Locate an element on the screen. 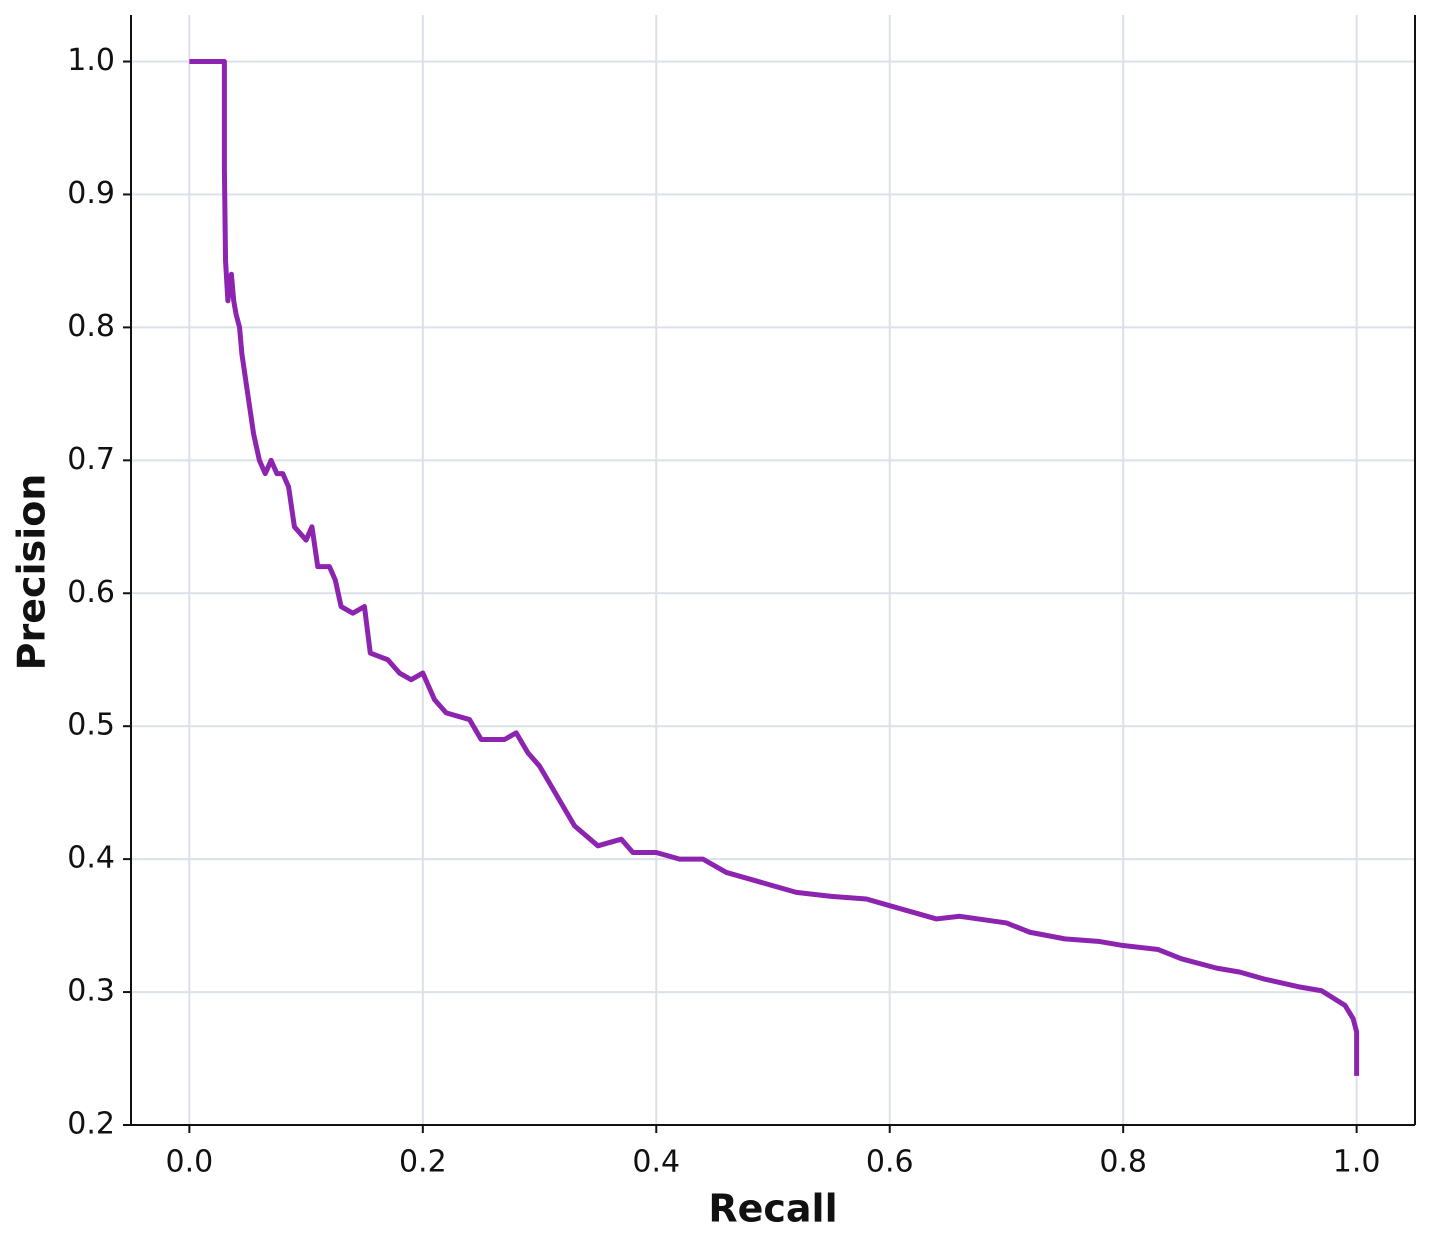  x-tick-label: 0.6 is located at coordinates (890, 1162).